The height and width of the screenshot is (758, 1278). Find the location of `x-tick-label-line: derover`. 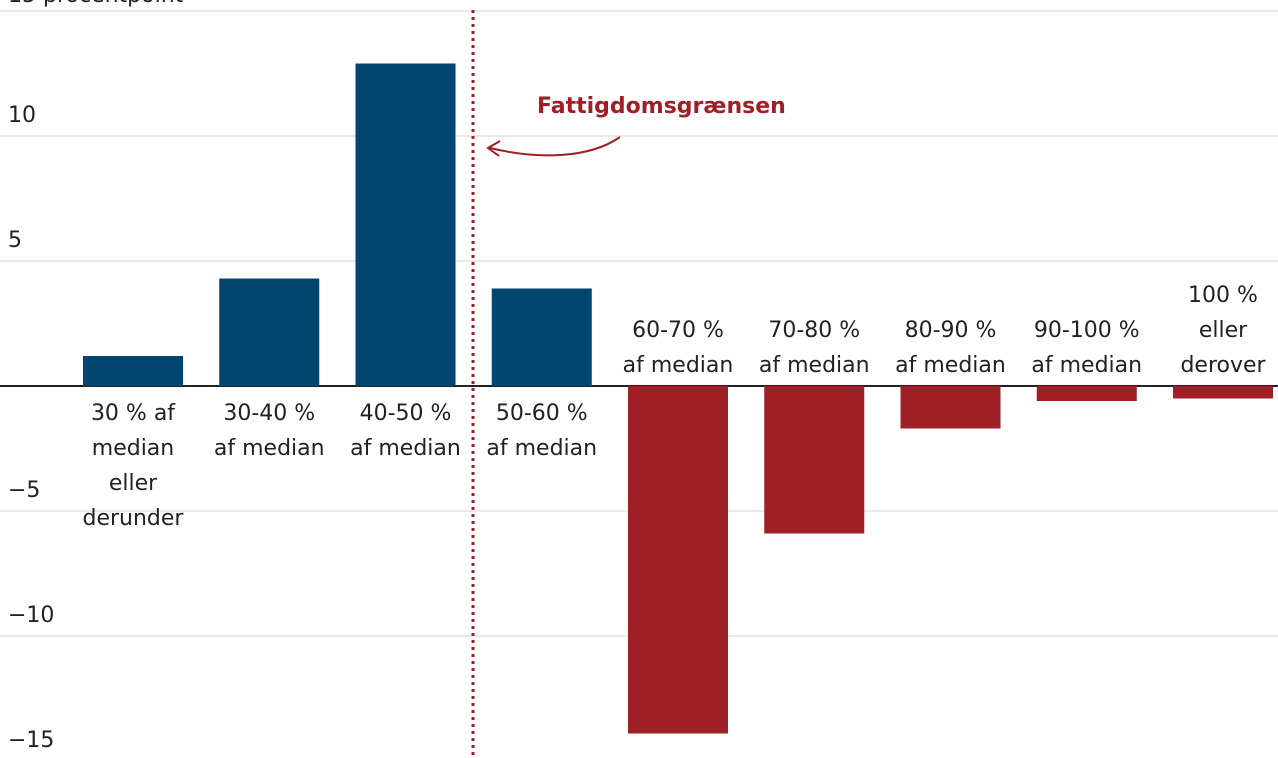

x-tick-label-line: derover is located at coordinates (1223, 365).